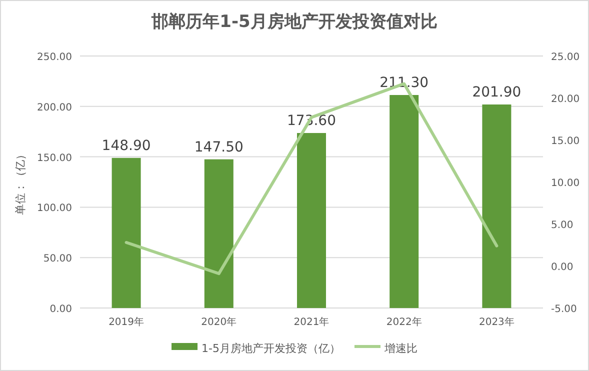  What do you see at coordinates (61, 309) in the screenshot?
I see `y-tick-label: 0.00` at bounding box center [61, 309].